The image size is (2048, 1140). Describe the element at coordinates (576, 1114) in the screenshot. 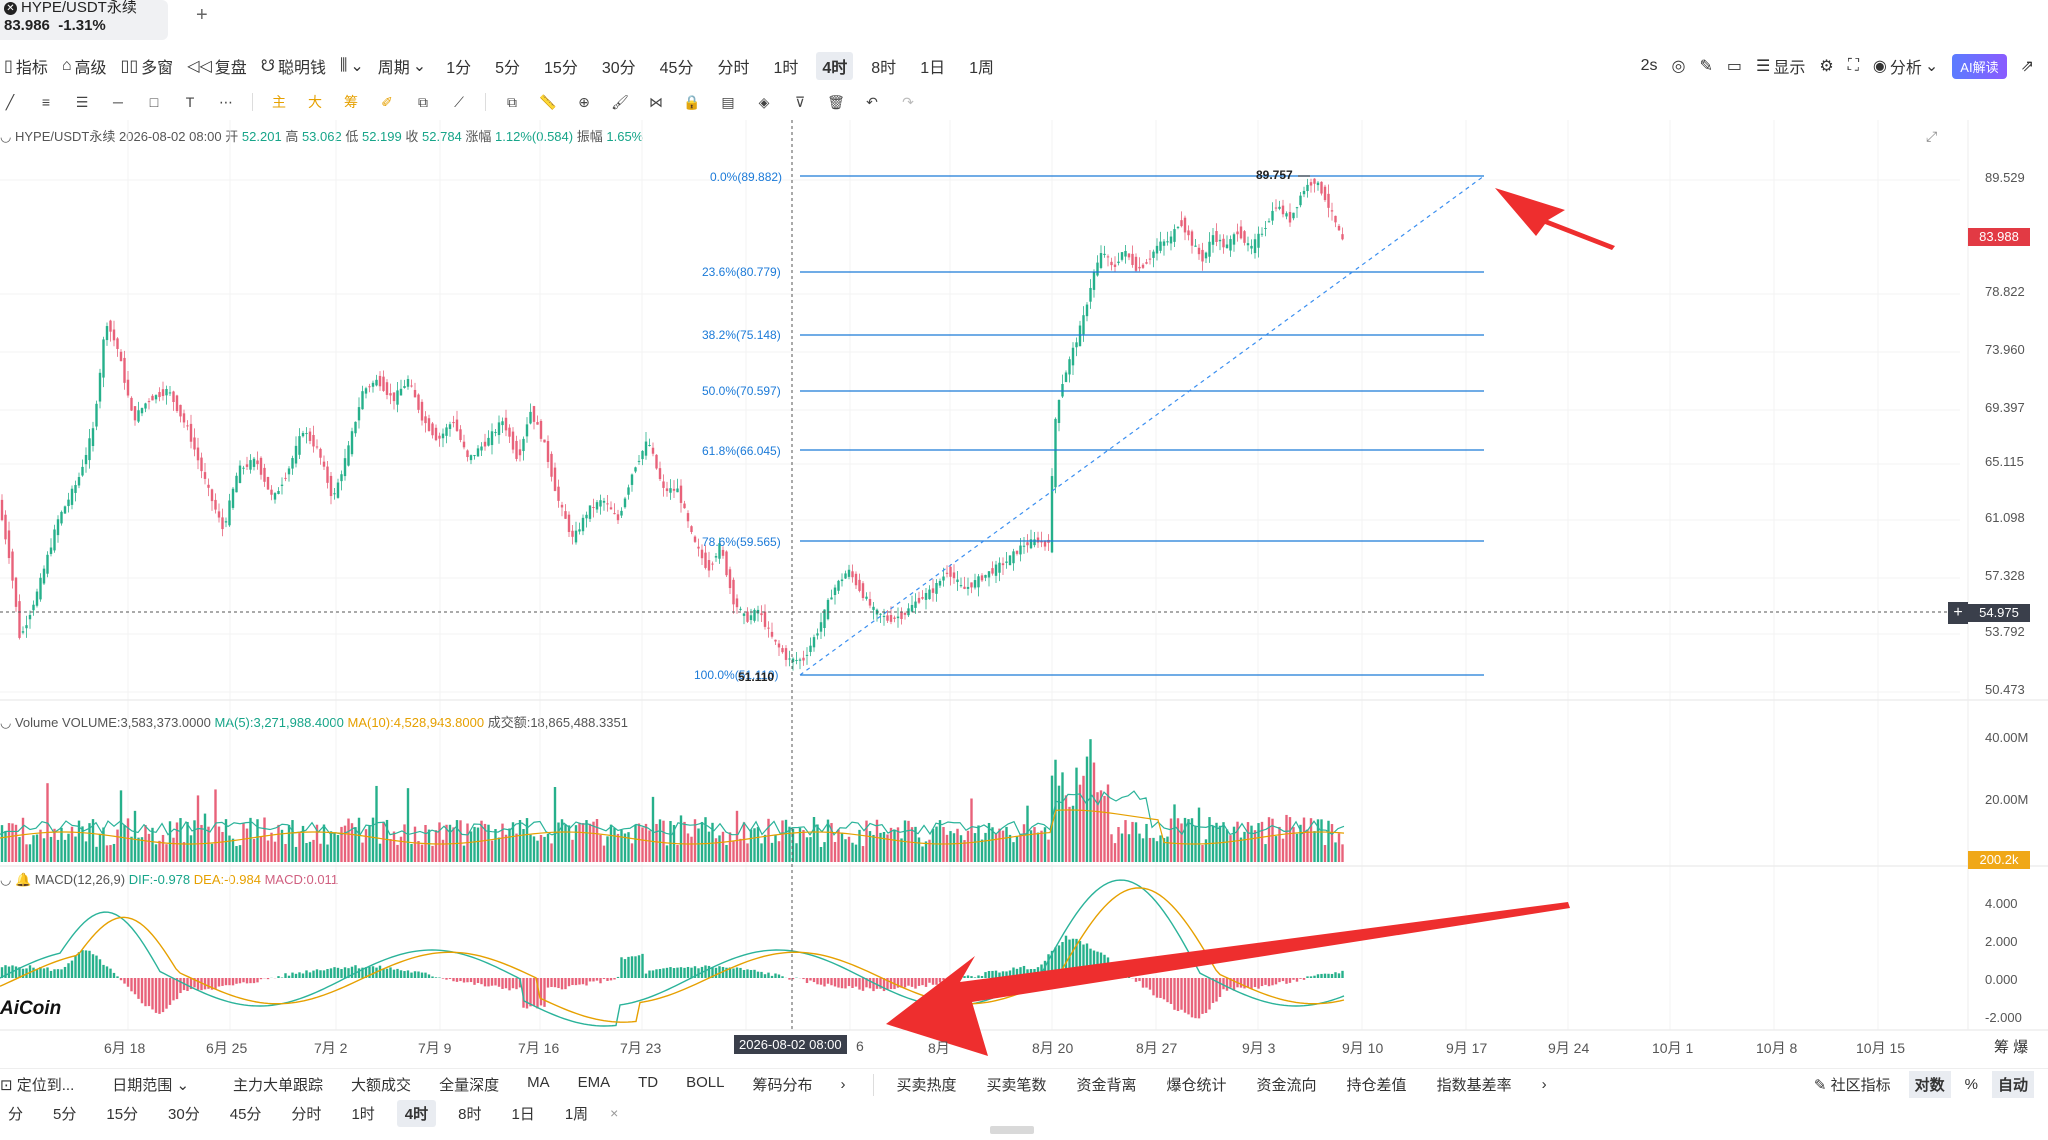

I see `bottom-period-10: 1周` at that location.